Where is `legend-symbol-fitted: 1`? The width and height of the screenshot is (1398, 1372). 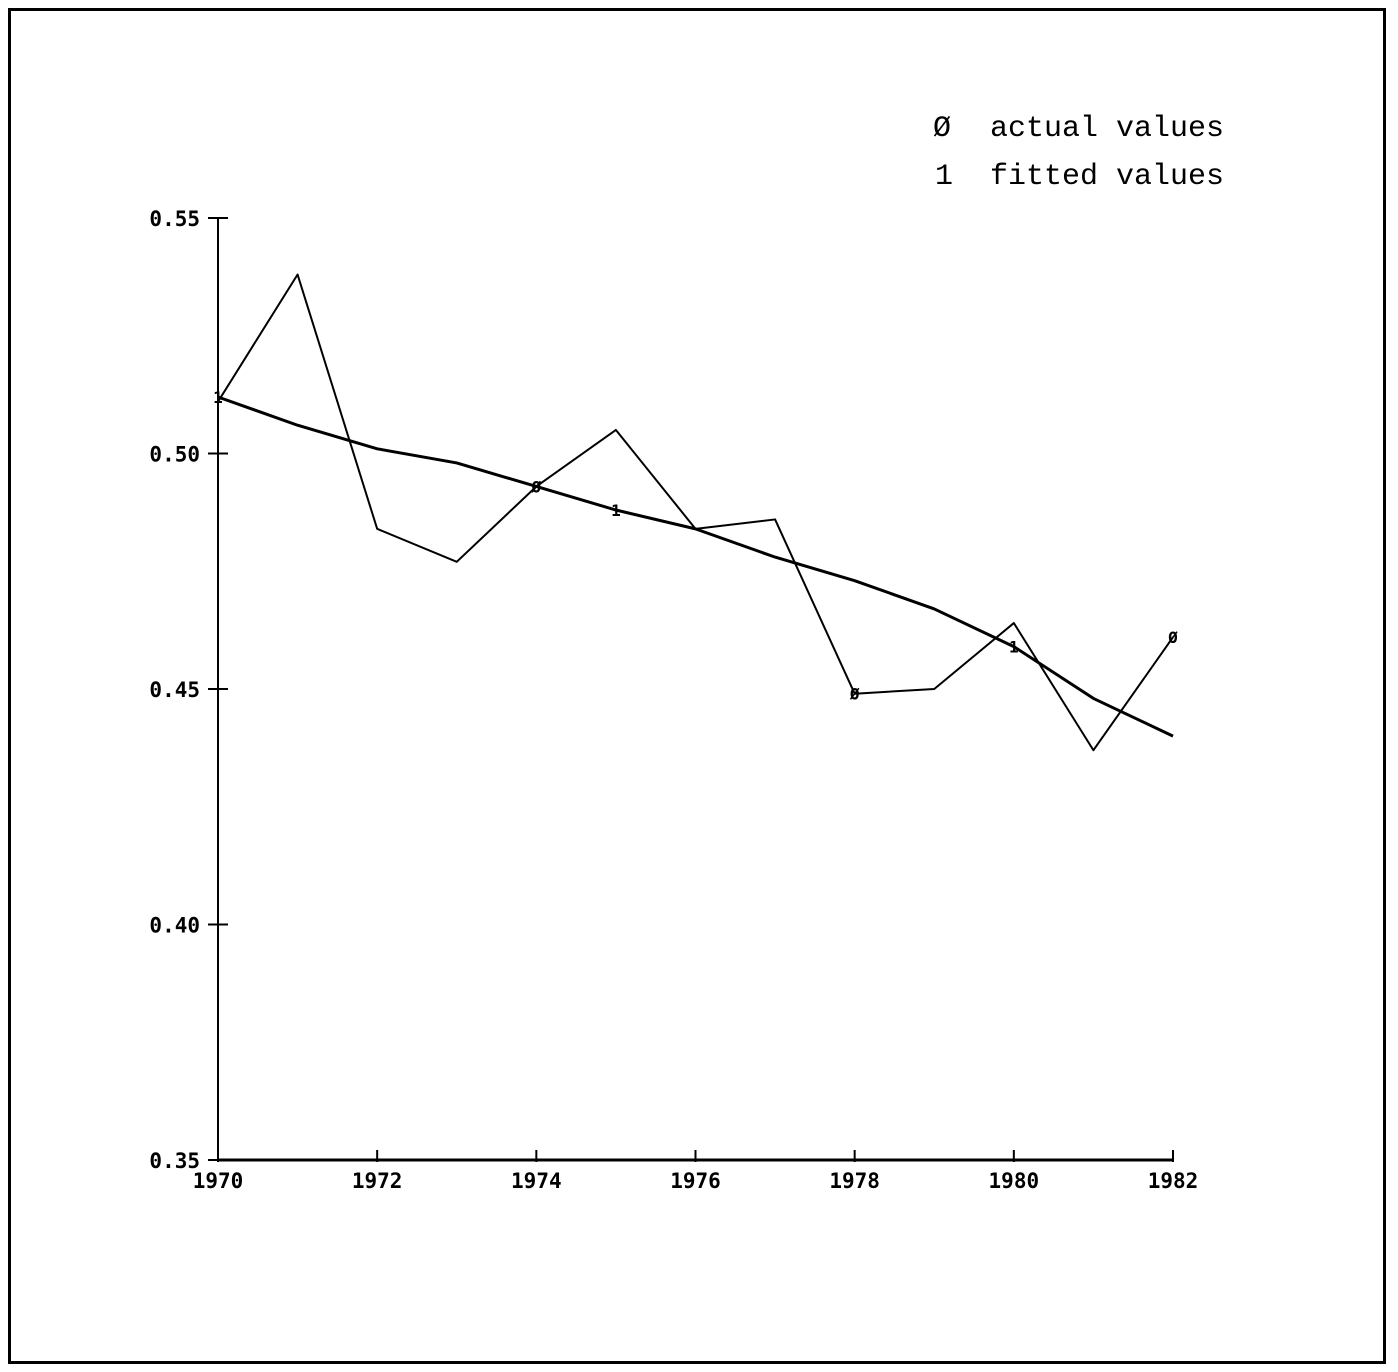 legend-symbol-fitted: 1 is located at coordinates (944, 177).